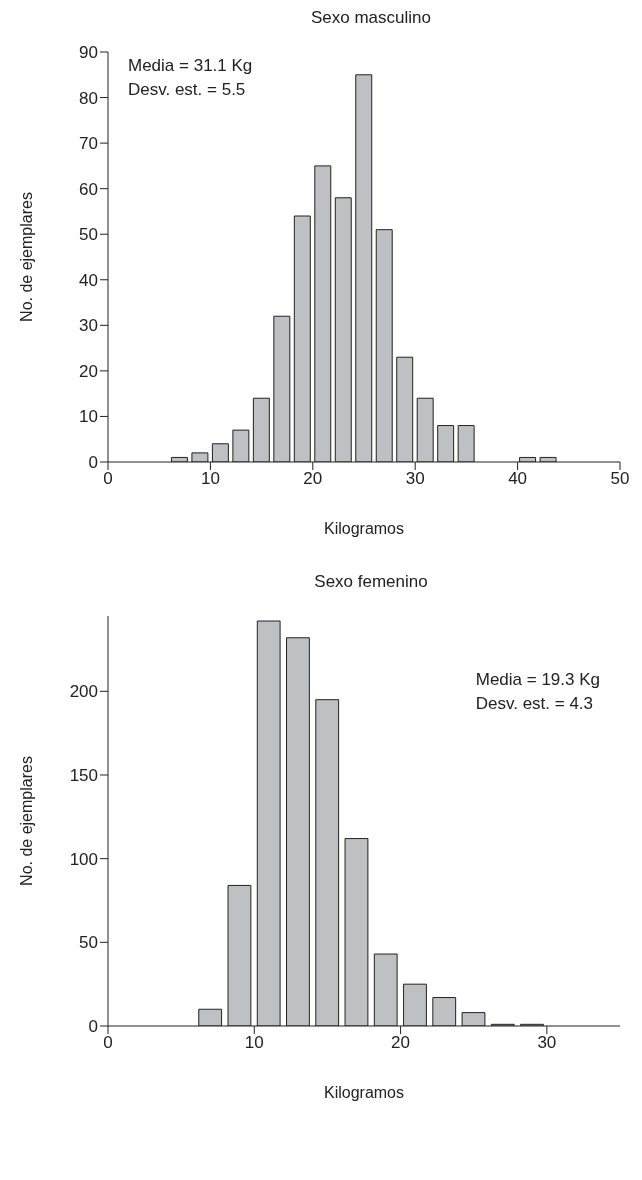 Image resolution: width=642 pixels, height=1180 pixels. I want to click on annotation: Desv. est. = 5.5, so click(187, 90).